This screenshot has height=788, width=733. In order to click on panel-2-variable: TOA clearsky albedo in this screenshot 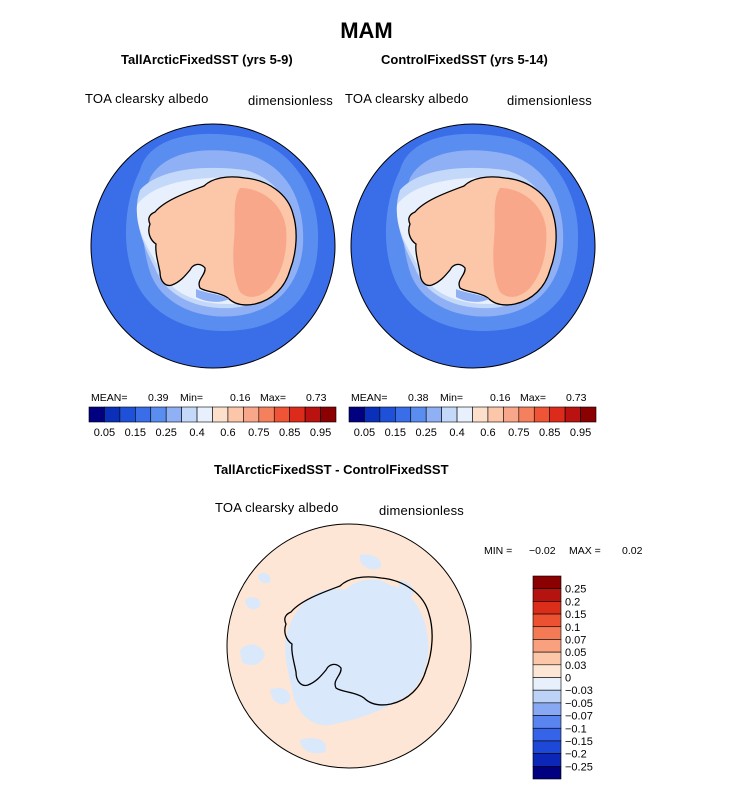, I will do `click(407, 98)`.